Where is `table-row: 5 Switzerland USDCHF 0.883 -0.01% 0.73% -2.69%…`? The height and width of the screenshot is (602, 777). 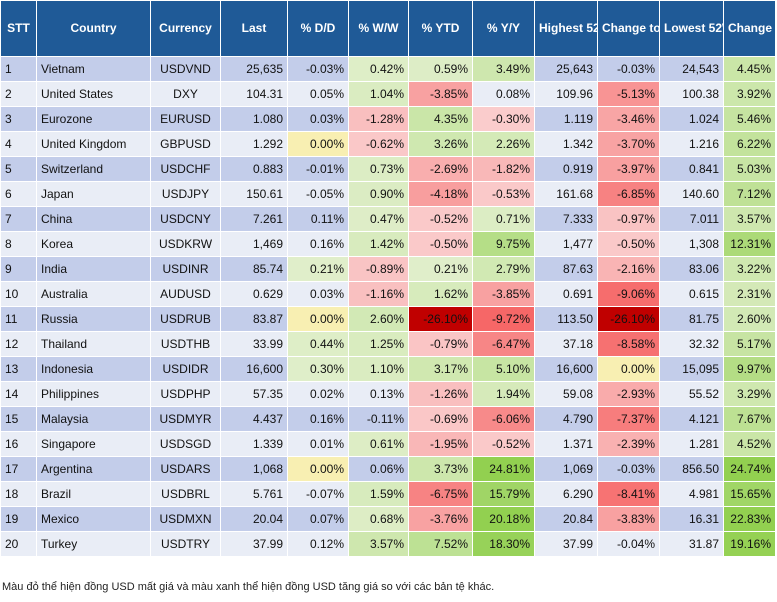
table-row: 5 Switzerland USDCHF 0.883 -0.01% 0.73% -2.69%… is located at coordinates (388, 169).